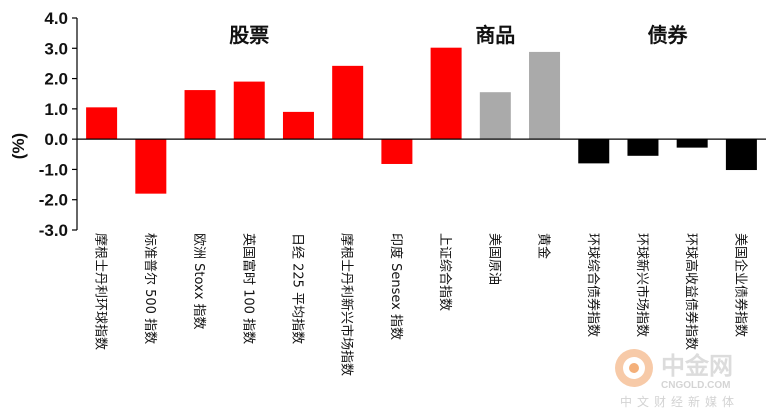  What do you see at coordinates (697, 366) in the screenshot?
I see `watermark-brand-cn: 中金网` at bounding box center [697, 366].